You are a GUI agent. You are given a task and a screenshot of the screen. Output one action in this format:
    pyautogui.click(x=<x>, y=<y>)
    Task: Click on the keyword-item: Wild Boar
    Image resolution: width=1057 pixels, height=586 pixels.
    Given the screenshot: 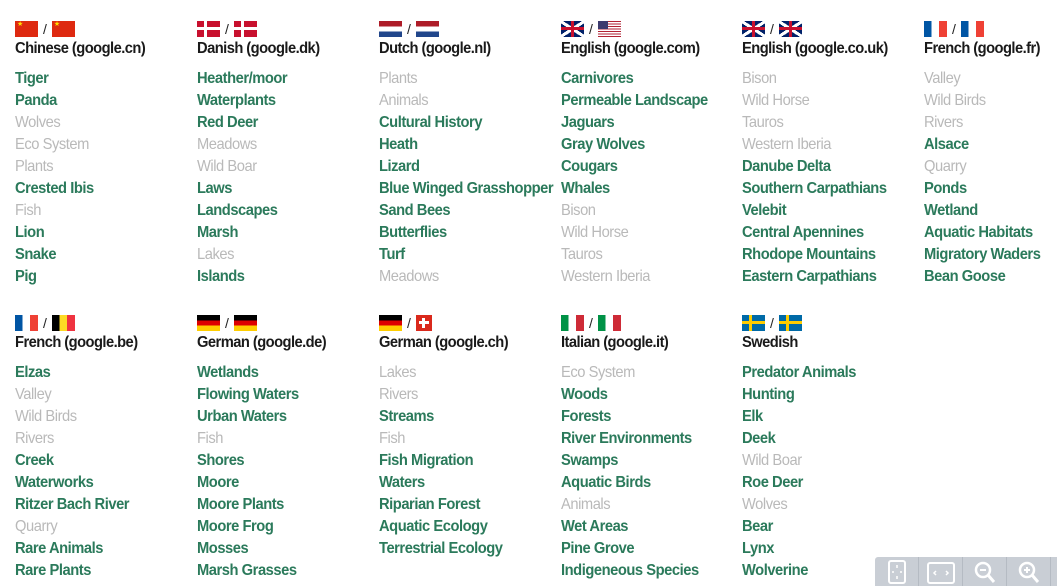 What is the action you would take?
    pyautogui.click(x=772, y=460)
    